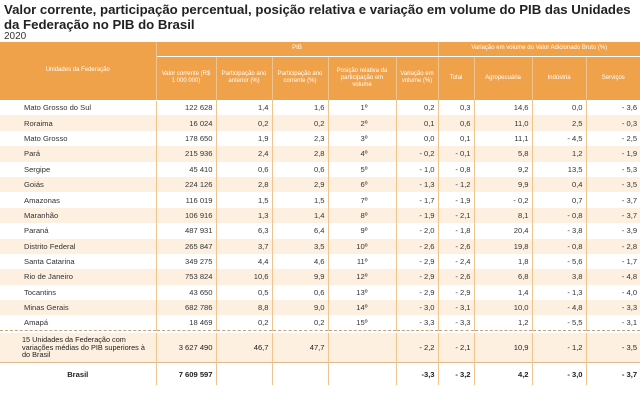 Image resolution: width=640 pixels, height=416 pixels. What do you see at coordinates (244, 373) in the screenshot?
I see `total-part-ant` at bounding box center [244, 373].